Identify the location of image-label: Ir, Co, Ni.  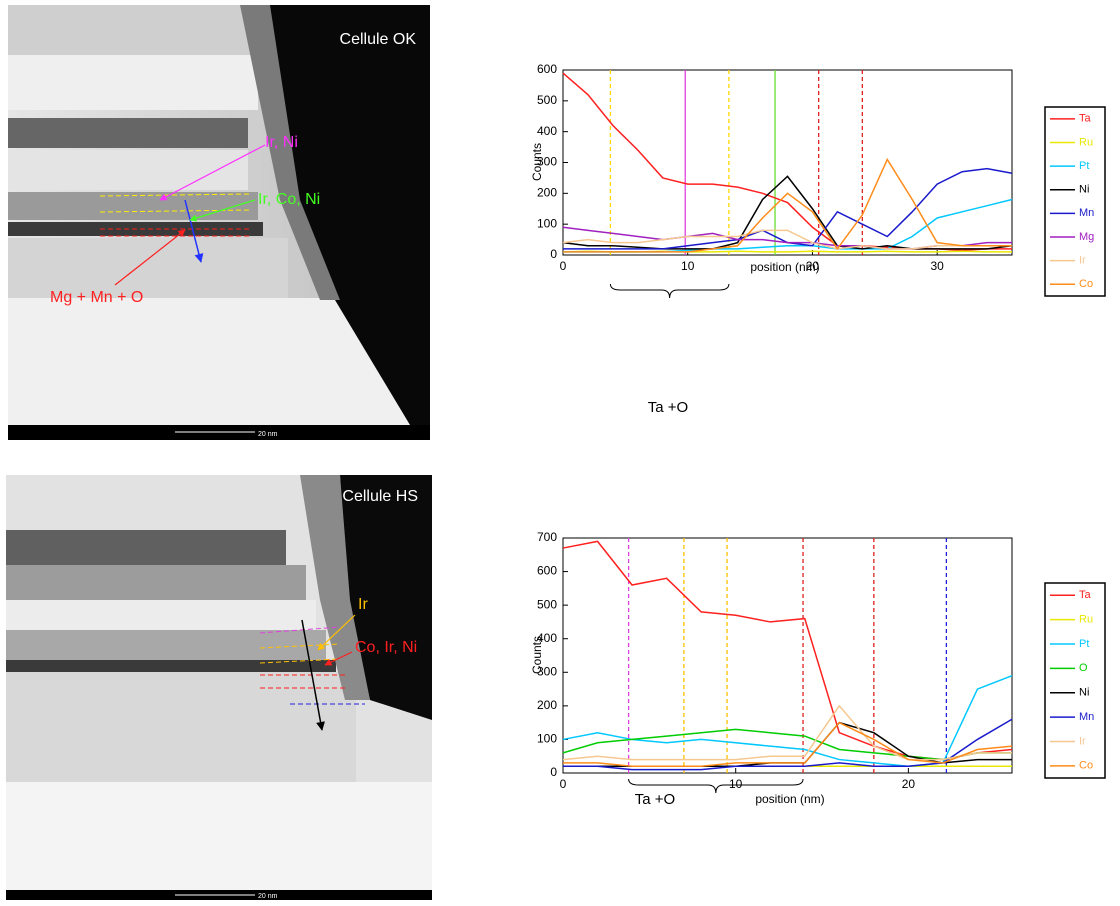
(289, 199).